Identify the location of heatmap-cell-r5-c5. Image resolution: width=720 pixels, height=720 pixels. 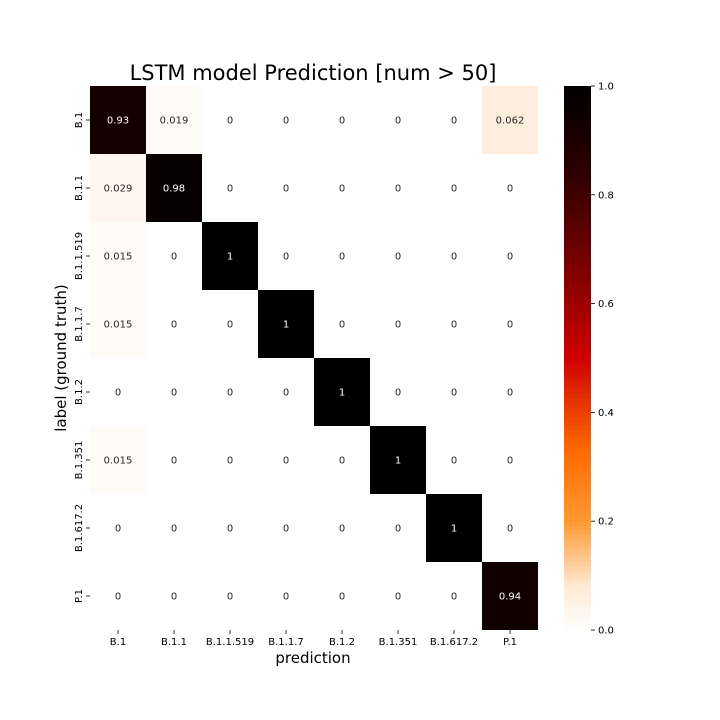
(398, 460).